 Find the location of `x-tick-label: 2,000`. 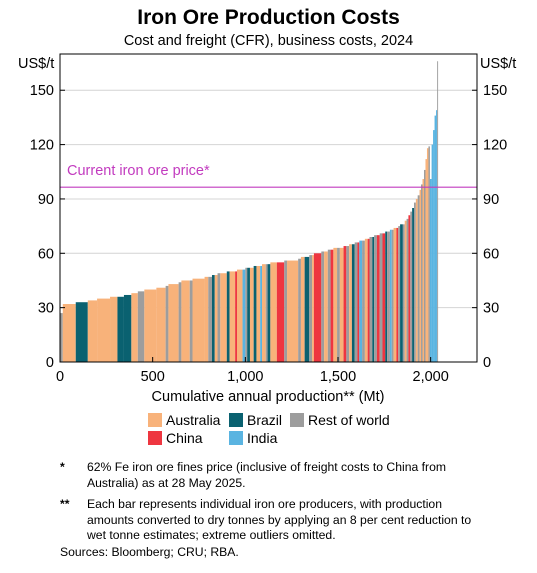

x-tick-label: 2,000 is located at coordinates (431, 377).